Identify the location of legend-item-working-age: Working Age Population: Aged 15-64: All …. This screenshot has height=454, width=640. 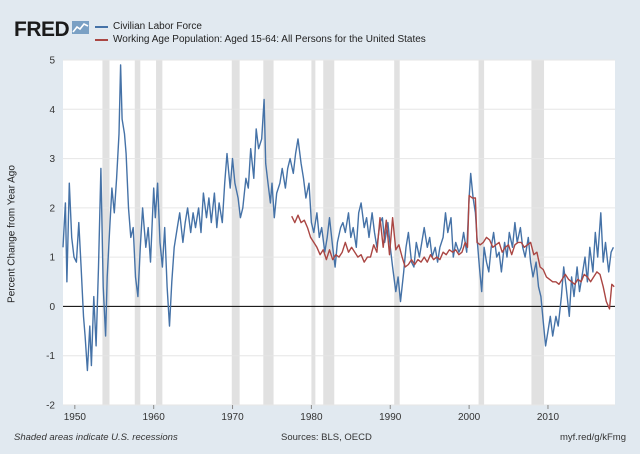
(260, 39).